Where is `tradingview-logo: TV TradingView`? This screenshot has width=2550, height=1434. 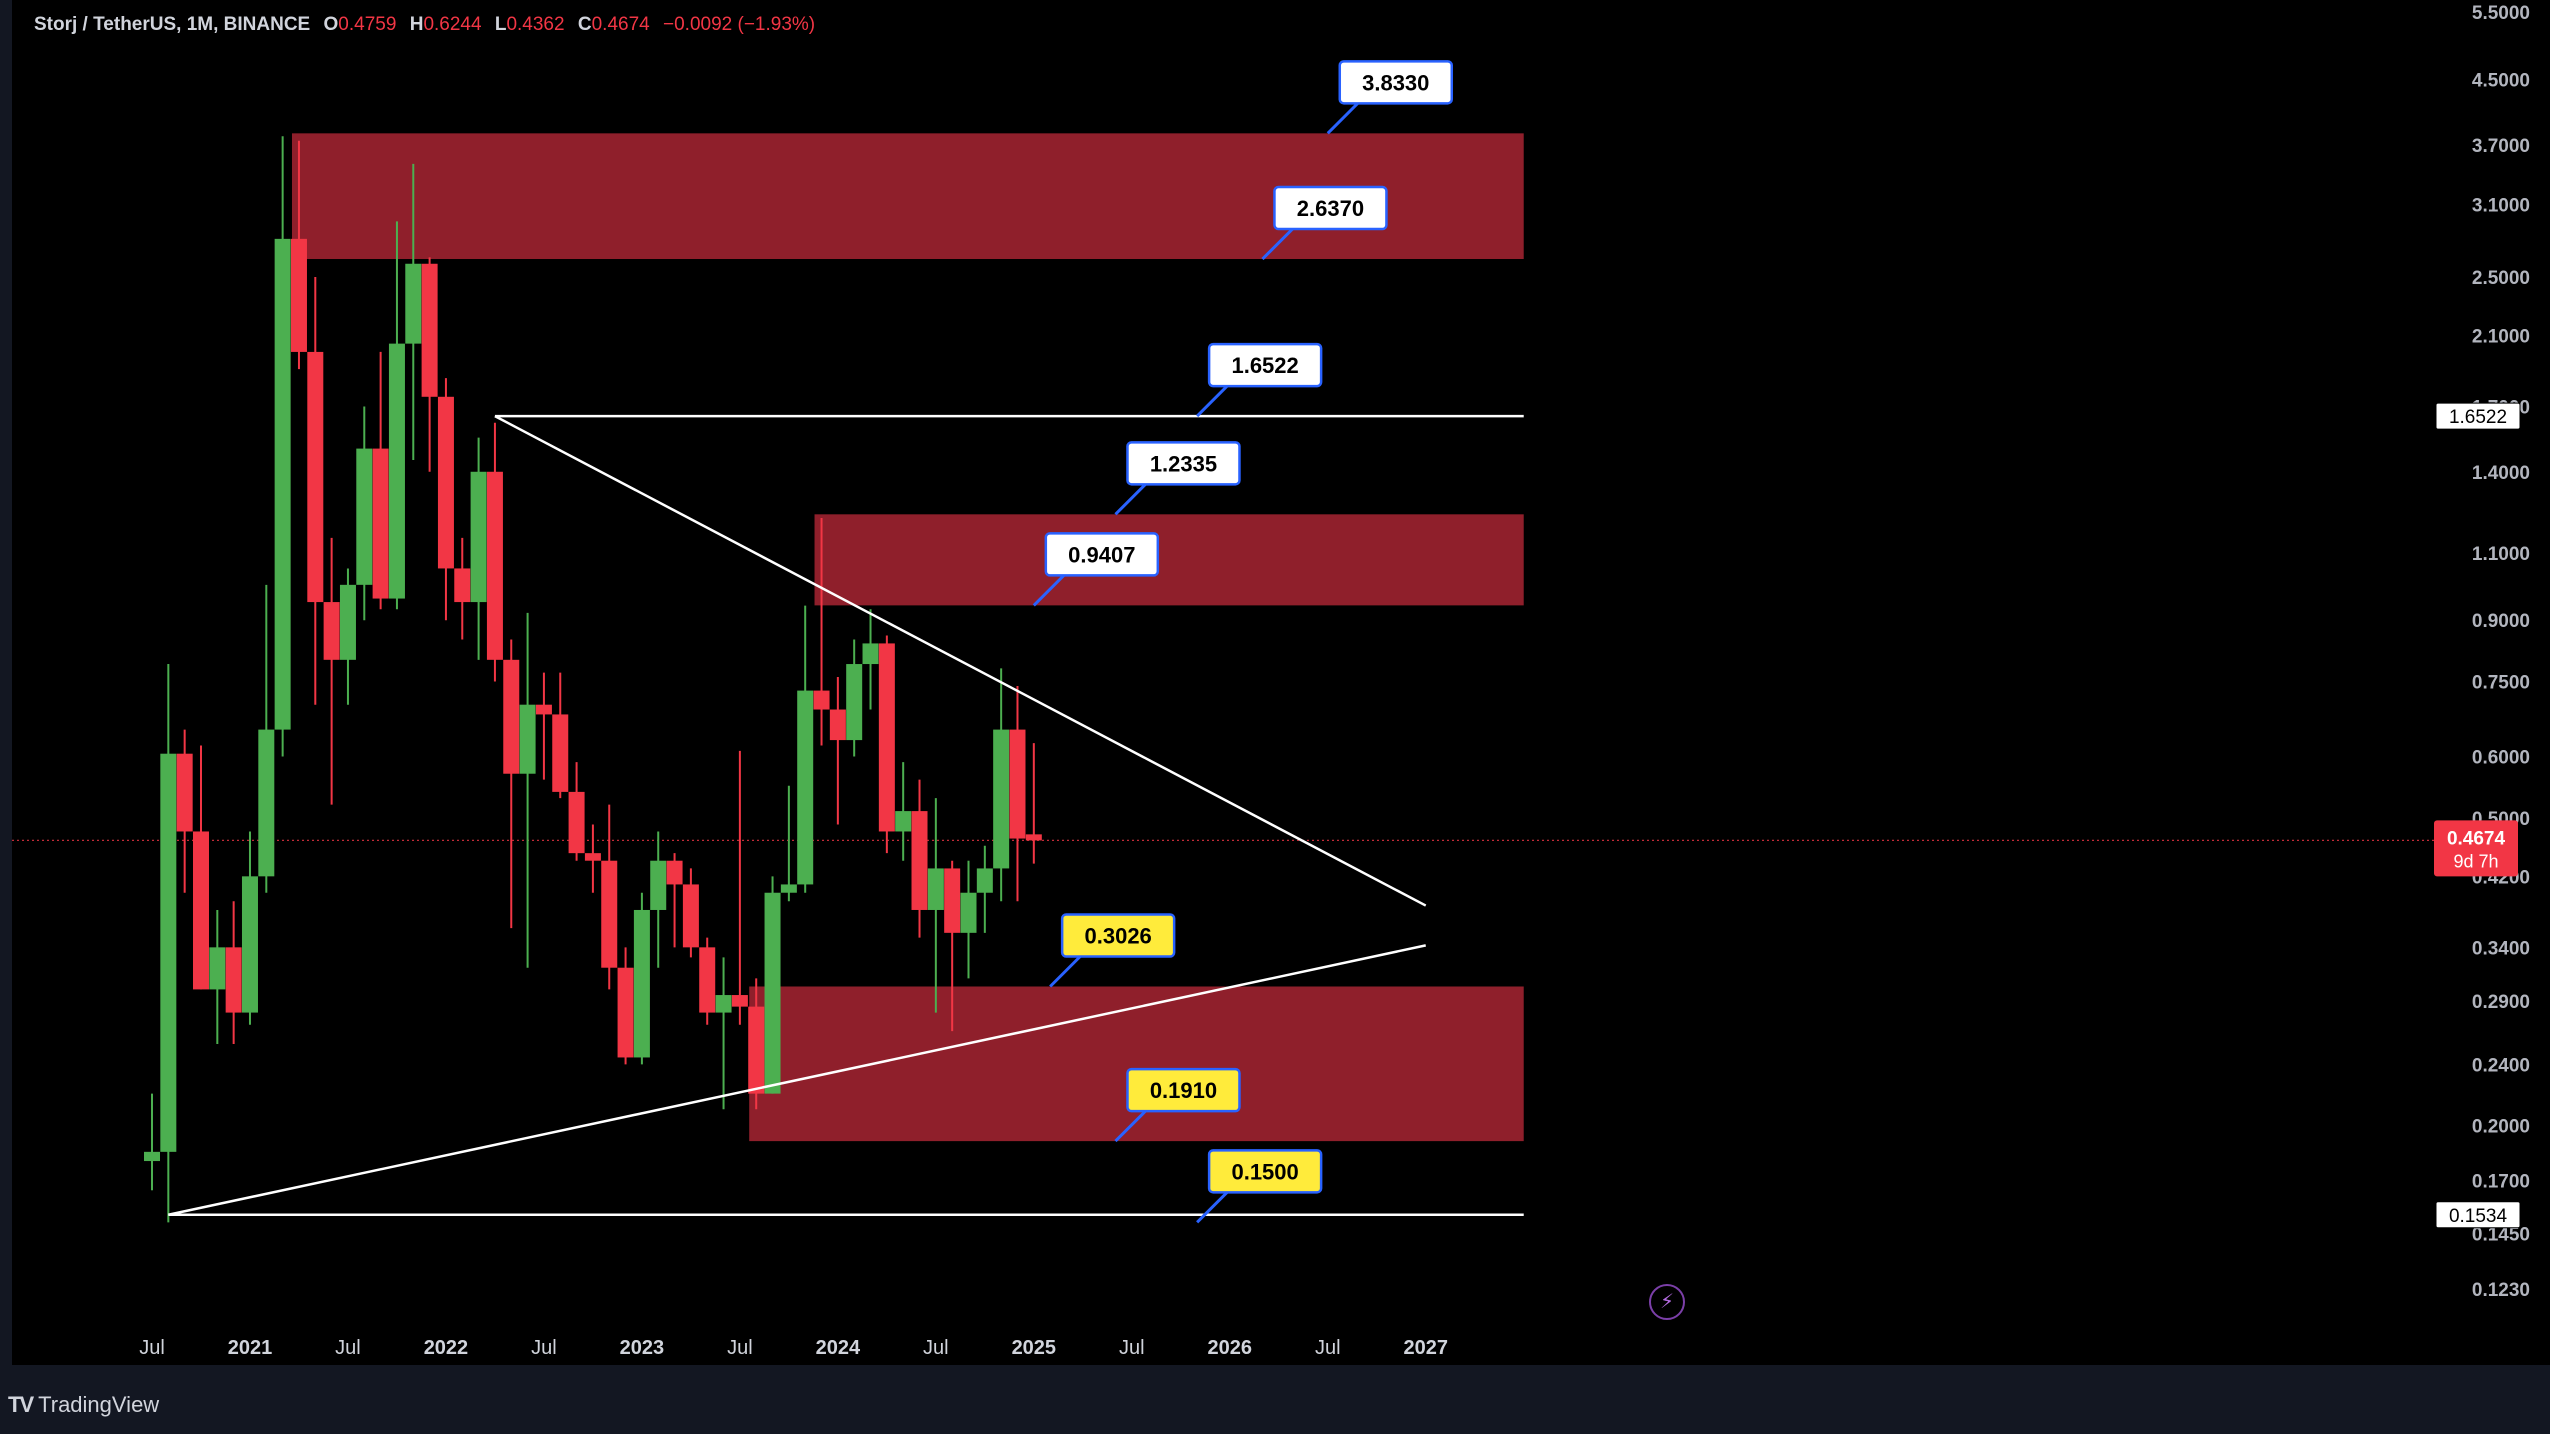 tradingview-logo: TV TradingView is located at coordinates (83, 1405).